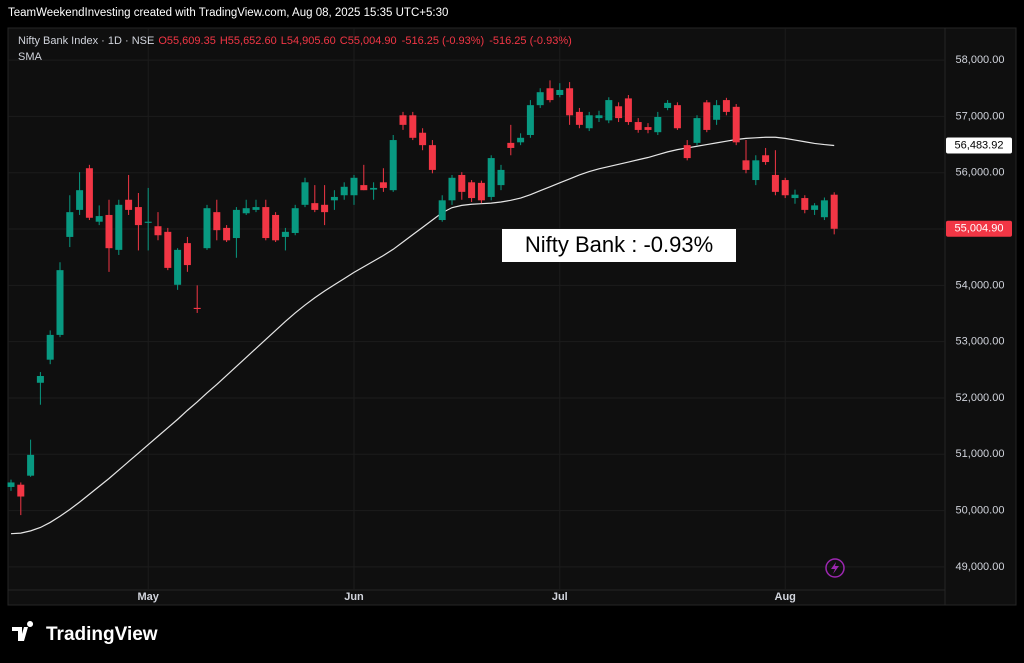 The height and width of the screenshot is (663, 1024). I want to click on sma-price-box, so click(979, 145).